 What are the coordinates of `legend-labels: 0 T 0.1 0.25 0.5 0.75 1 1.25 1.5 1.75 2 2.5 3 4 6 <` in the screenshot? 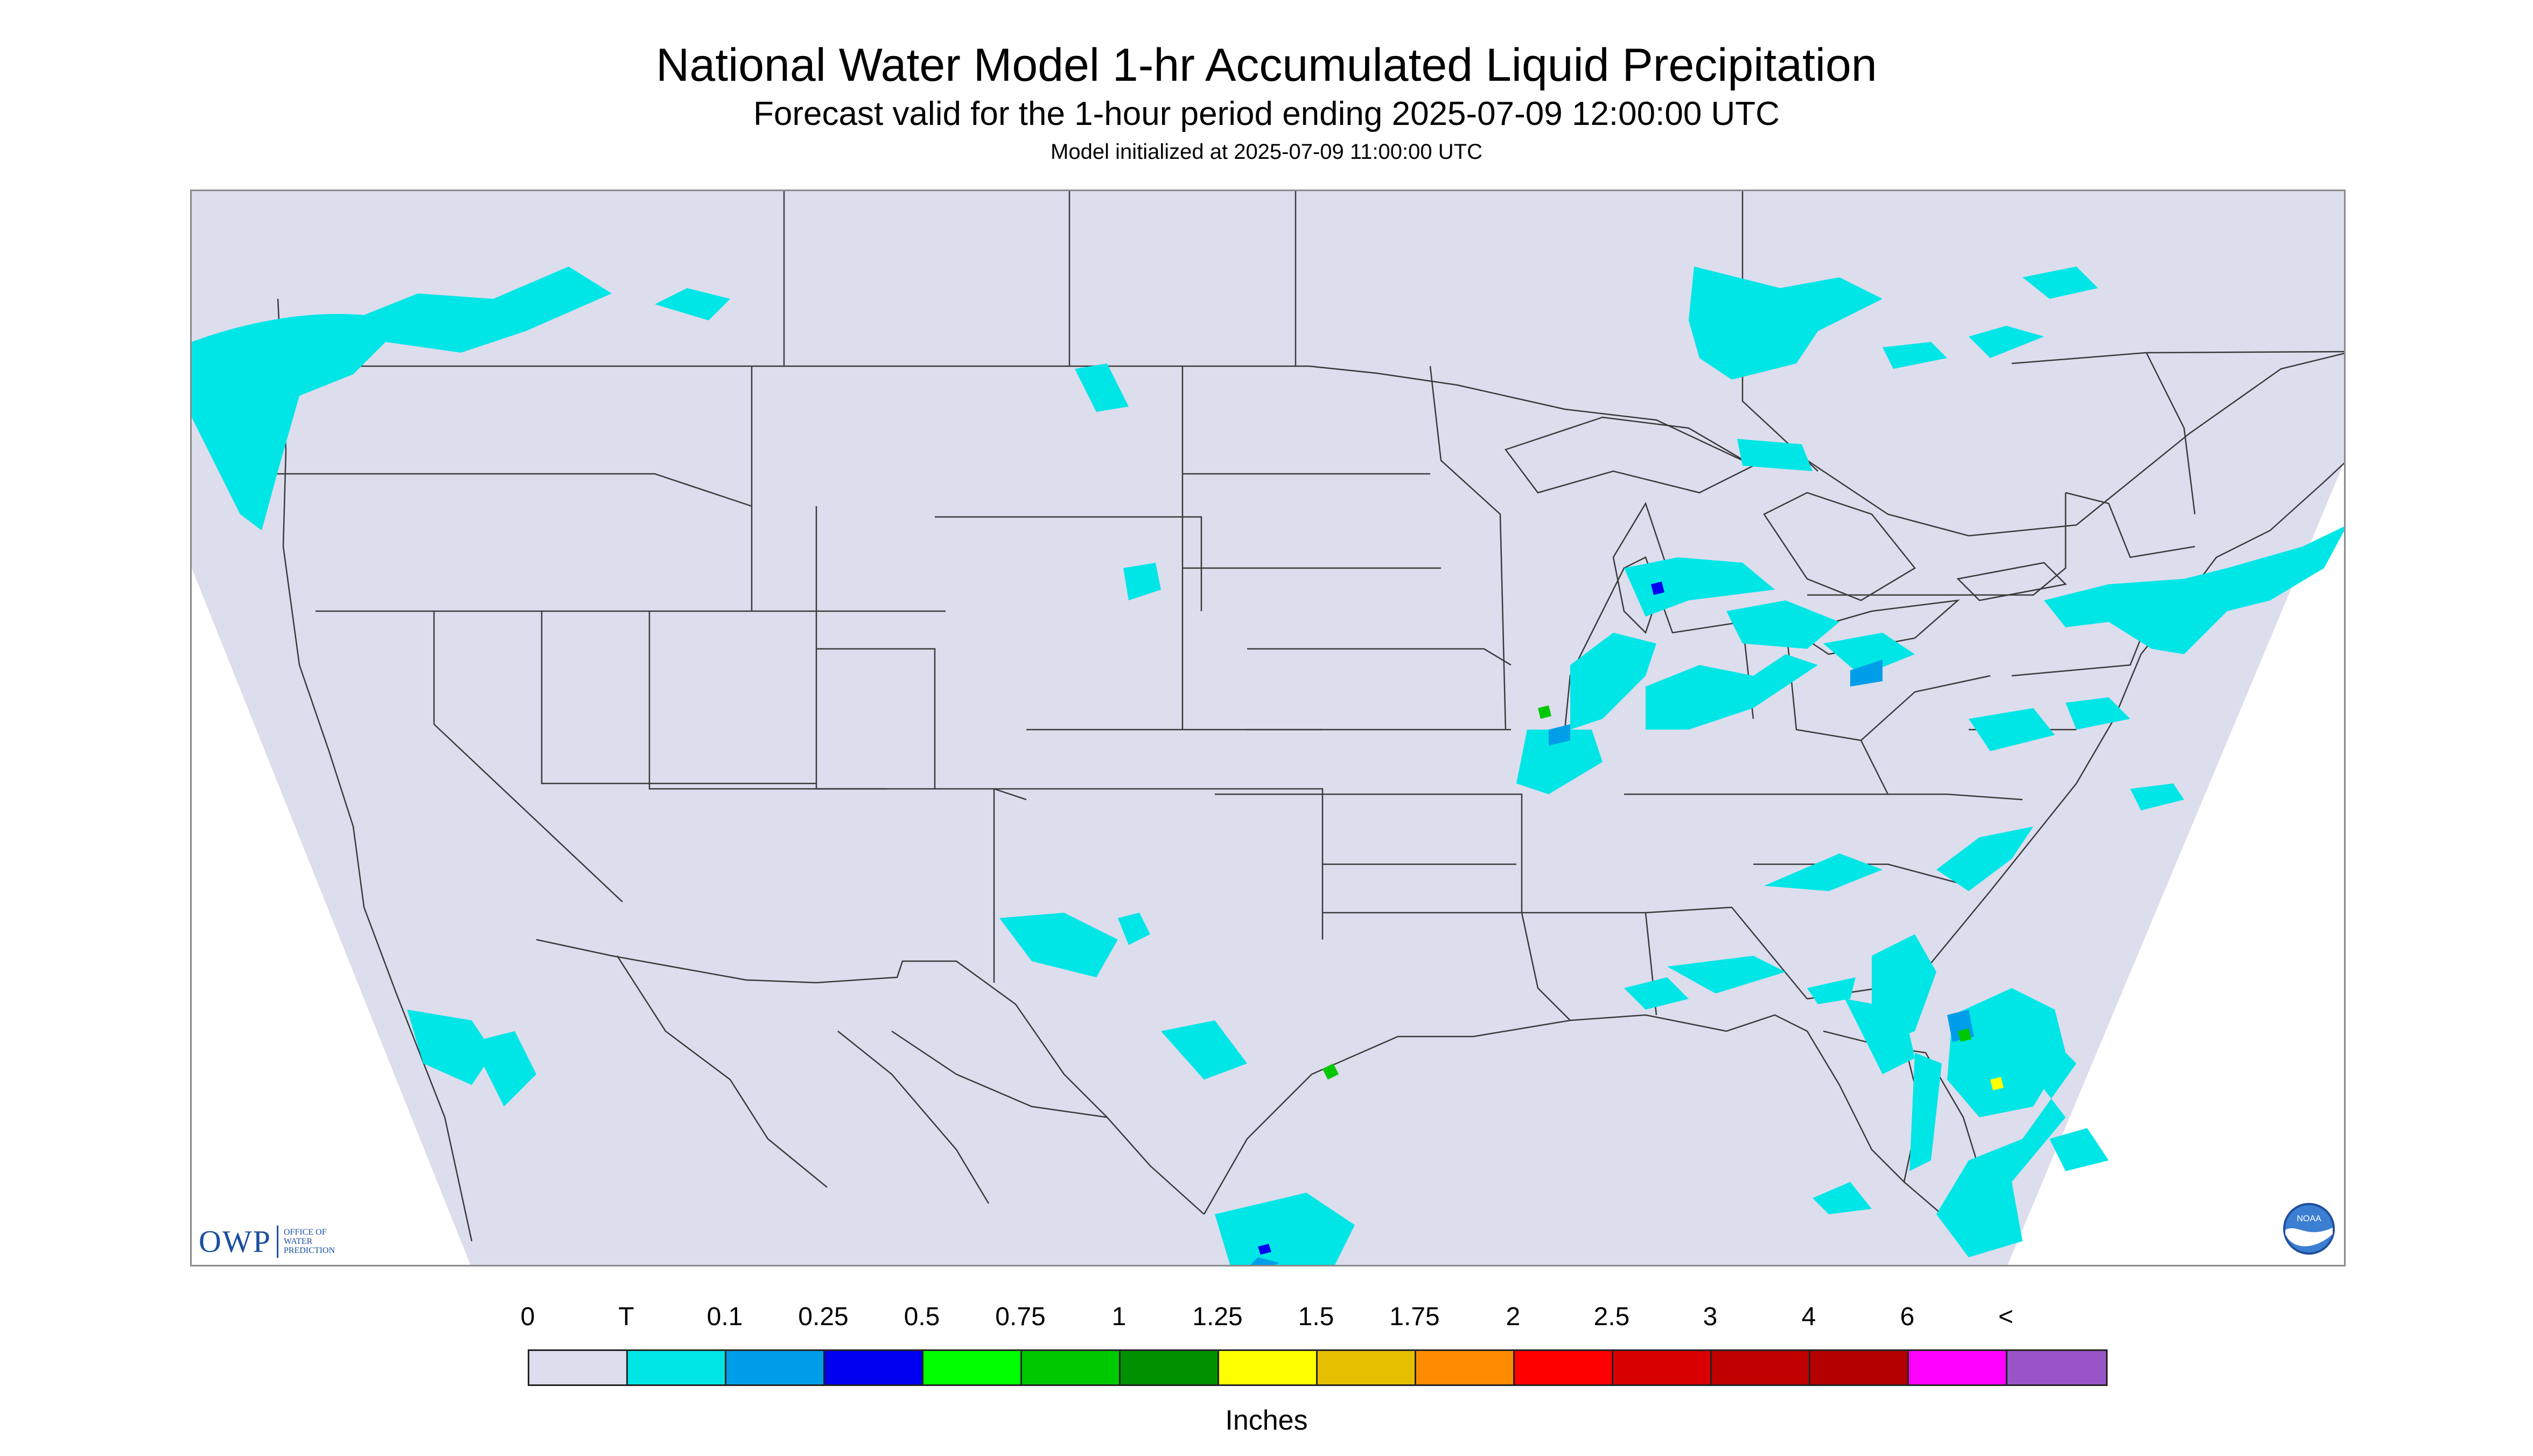 It's located at (1266, 1318).